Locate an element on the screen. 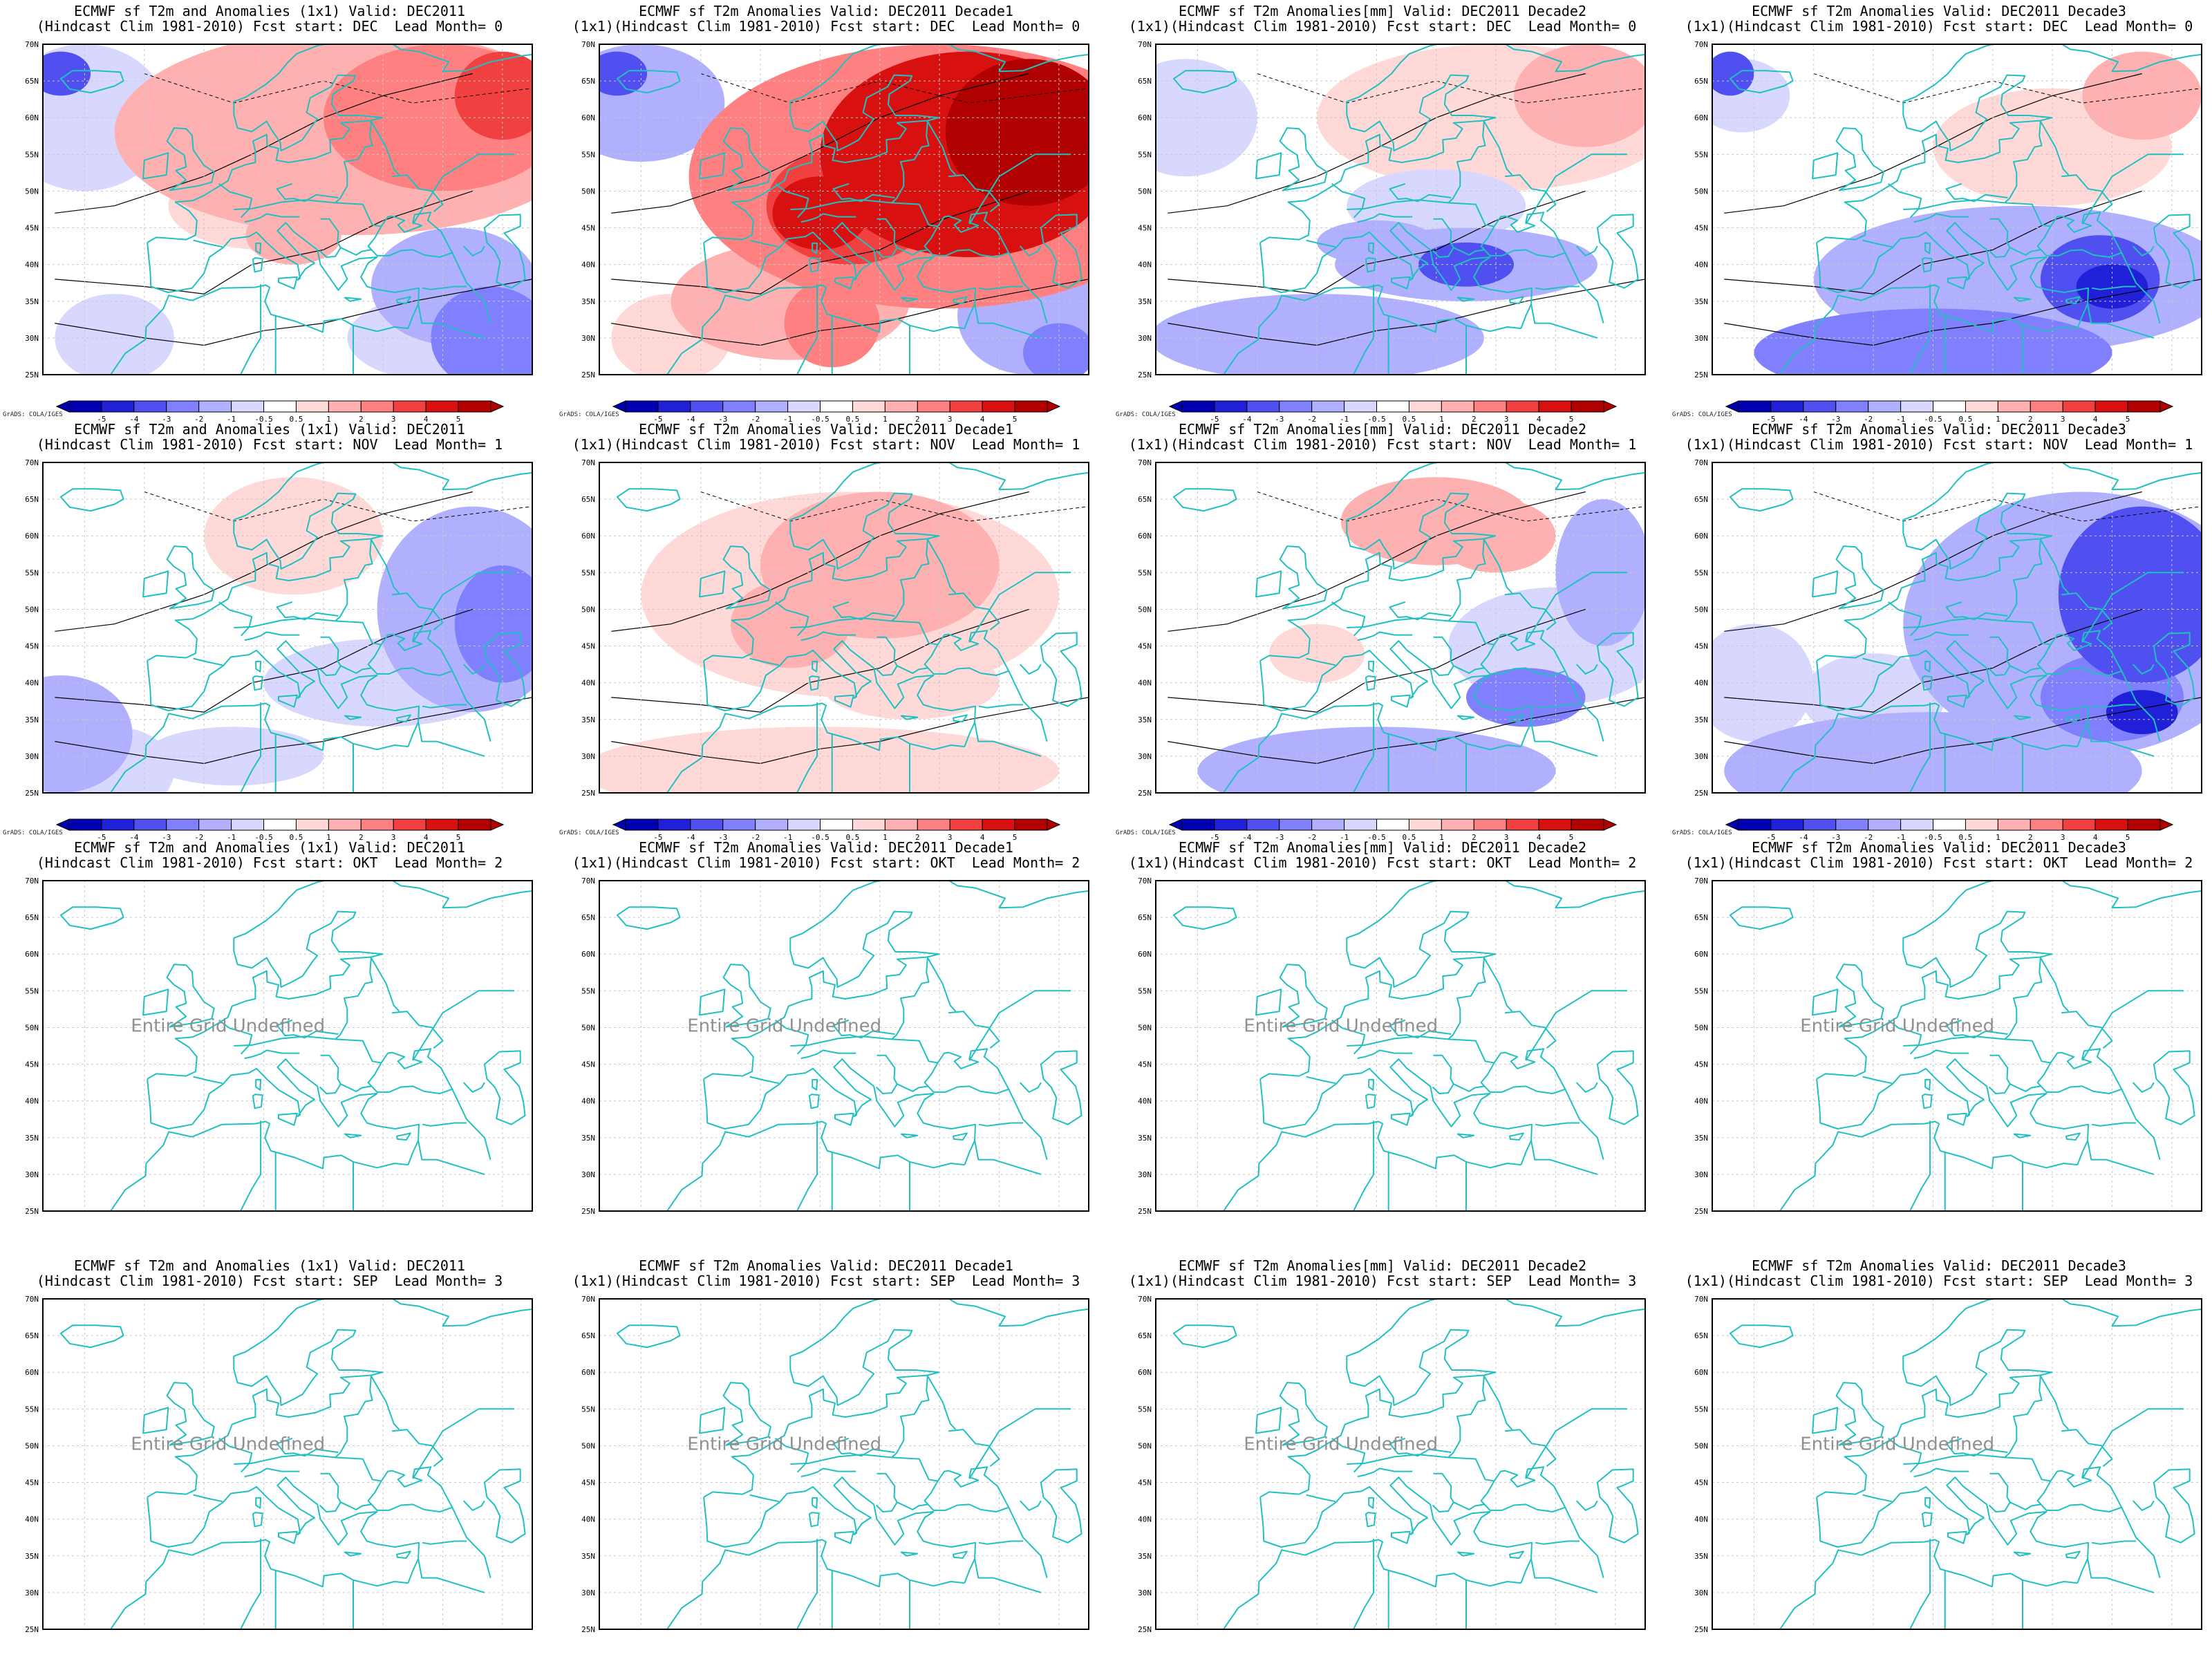 This screenshot has height=1659, width=2212. colorbar-label: 3 is located at coordinates (393, 838).